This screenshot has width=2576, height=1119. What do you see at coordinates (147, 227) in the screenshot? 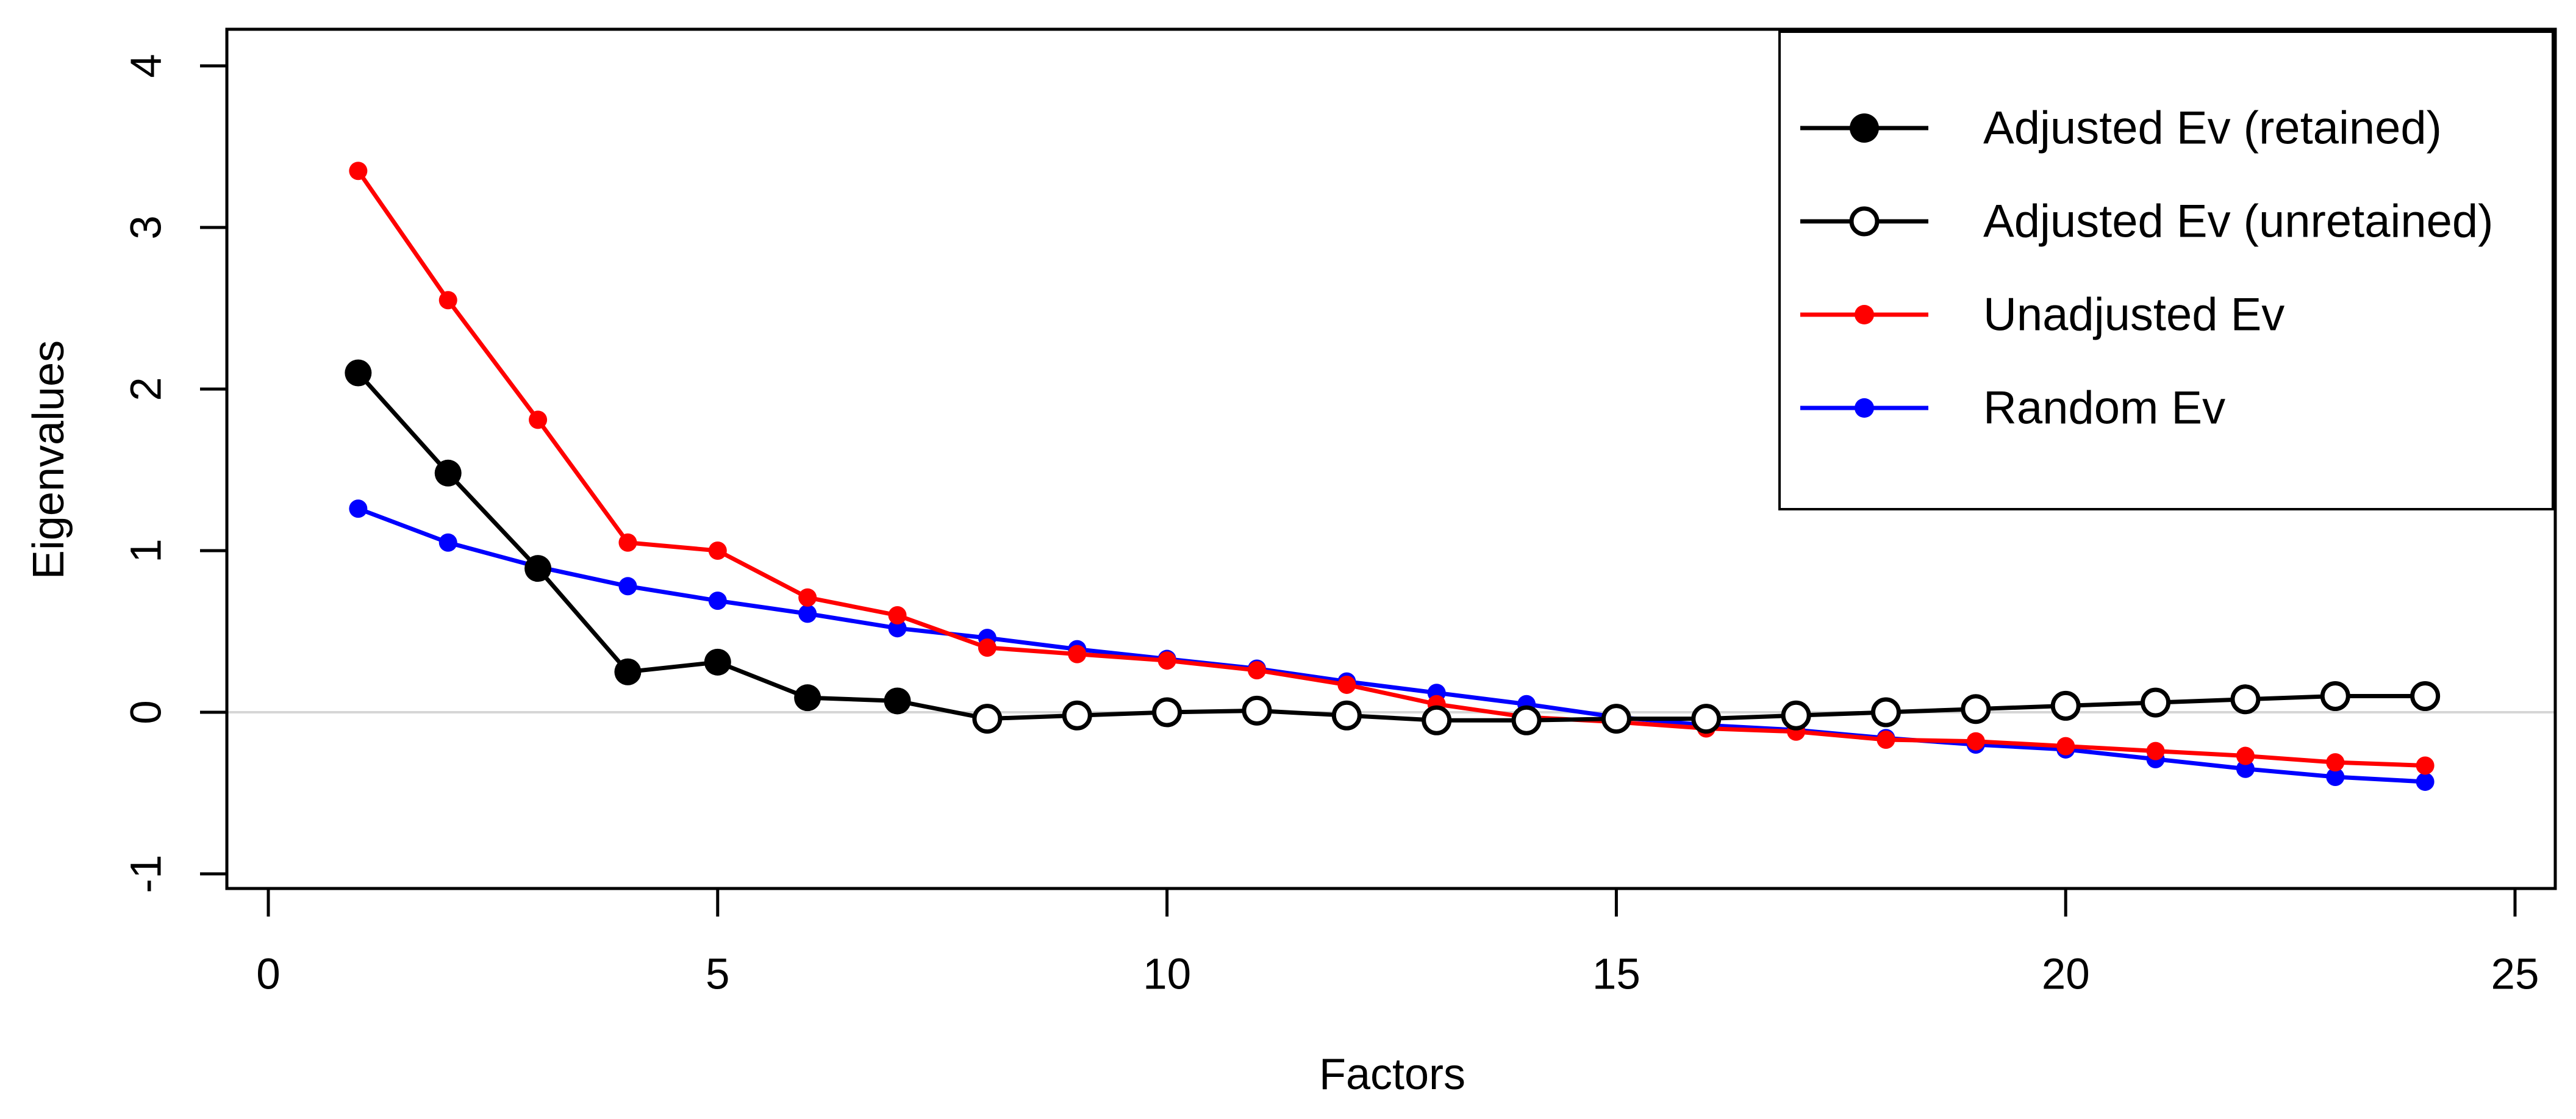
I see `y-tick-label: 3` at bounding box center [147, 227].